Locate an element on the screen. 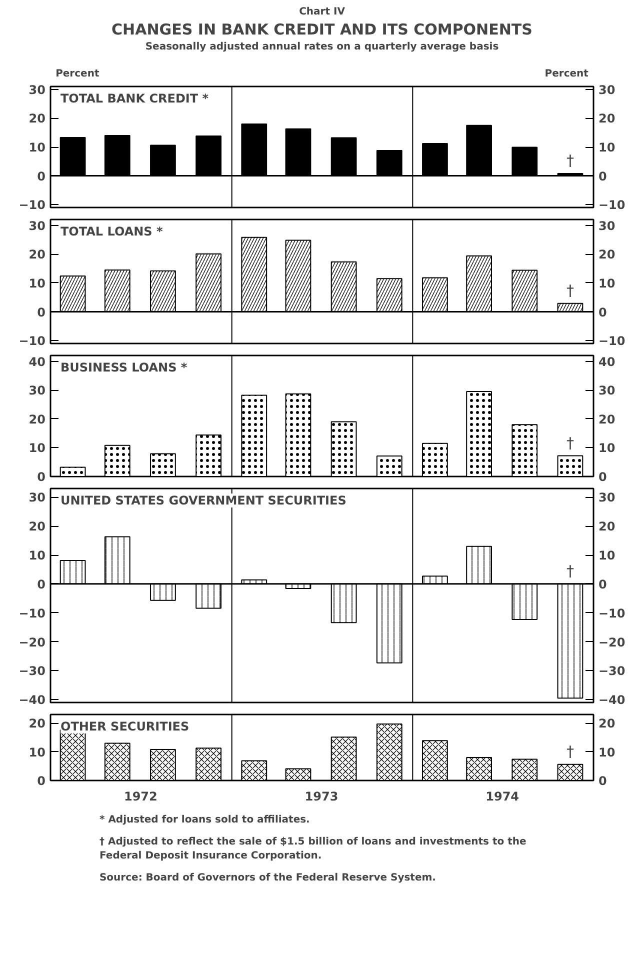  x-tick-label: 1973 is located at coordinates (321, 797).